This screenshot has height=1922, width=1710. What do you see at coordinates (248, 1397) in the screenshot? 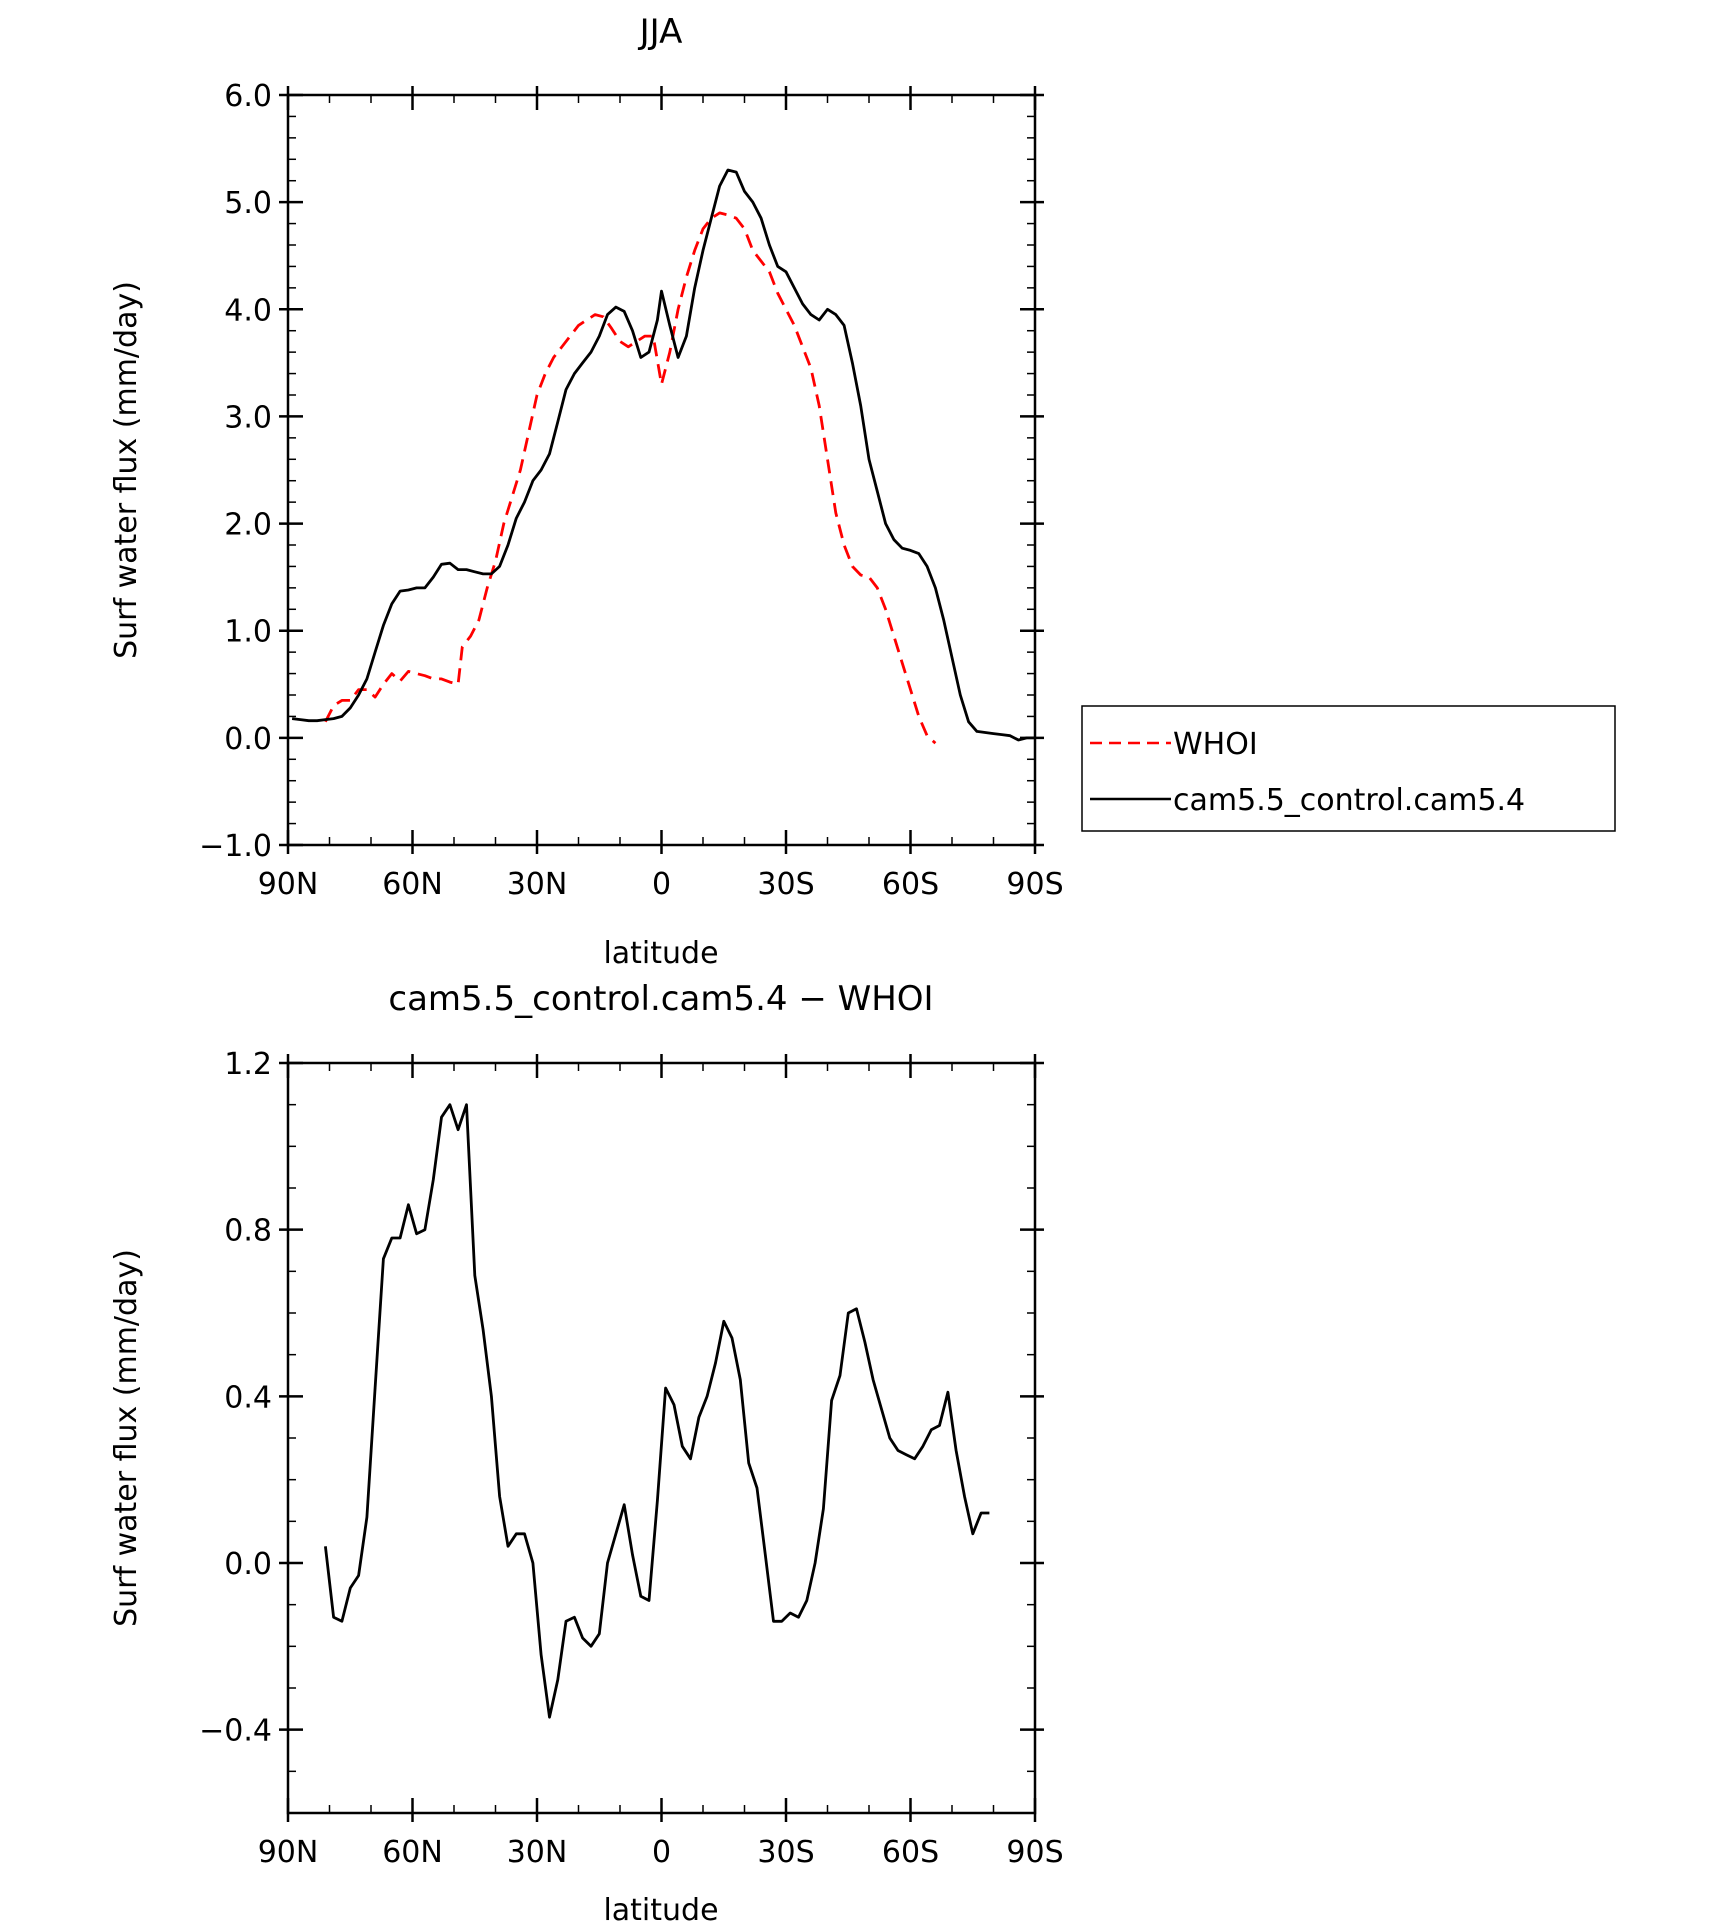
I see `y-tick-label: 0.4` at bounding box center [248, 1397].